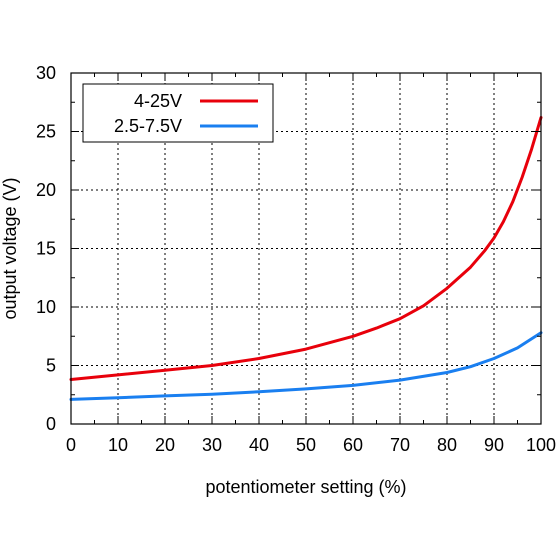 Image resolution: width=558 pixels, height=558 pixels. I want to click on y-tick-label: 30, so click(46, 73).